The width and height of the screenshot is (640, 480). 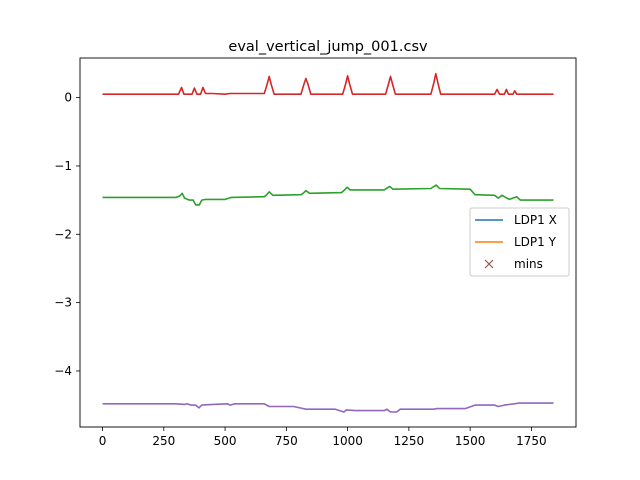 I want to click on y-tick-label: −2, so click(x=63, y=234).